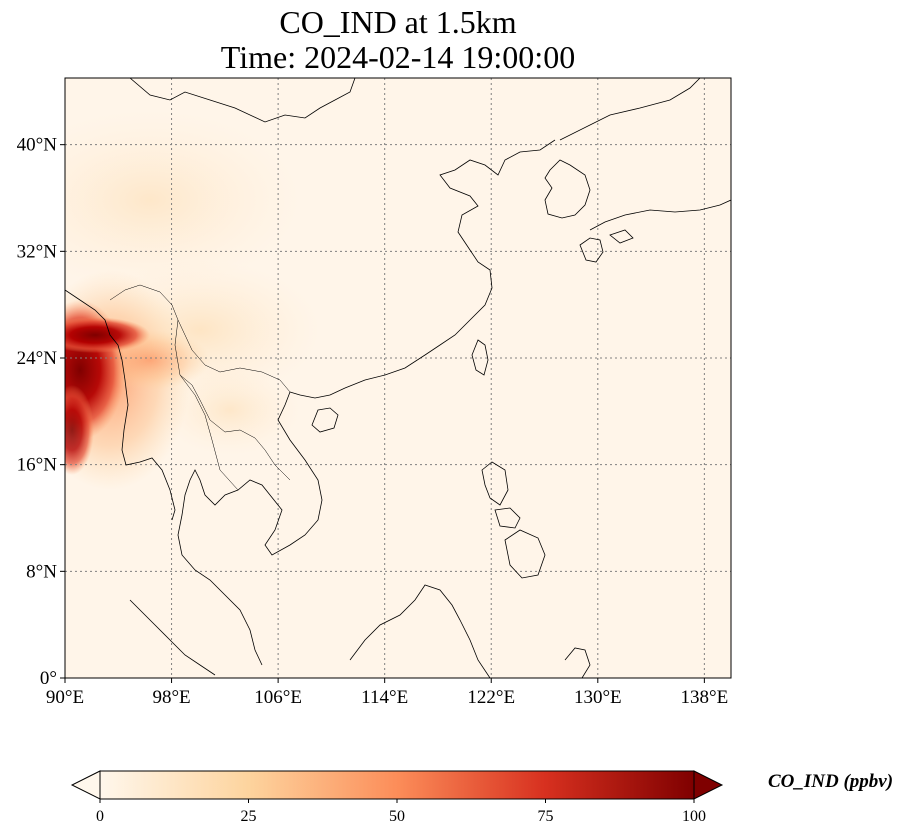  I want to click on coastline-china, so click(422, 269).